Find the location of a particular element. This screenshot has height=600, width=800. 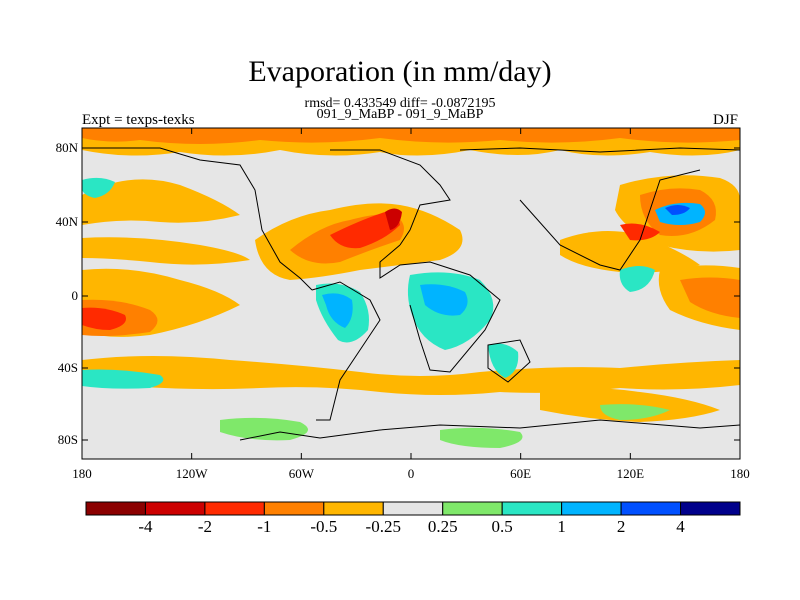

x-tick-label: 0 is located at coordinates (411, 473).